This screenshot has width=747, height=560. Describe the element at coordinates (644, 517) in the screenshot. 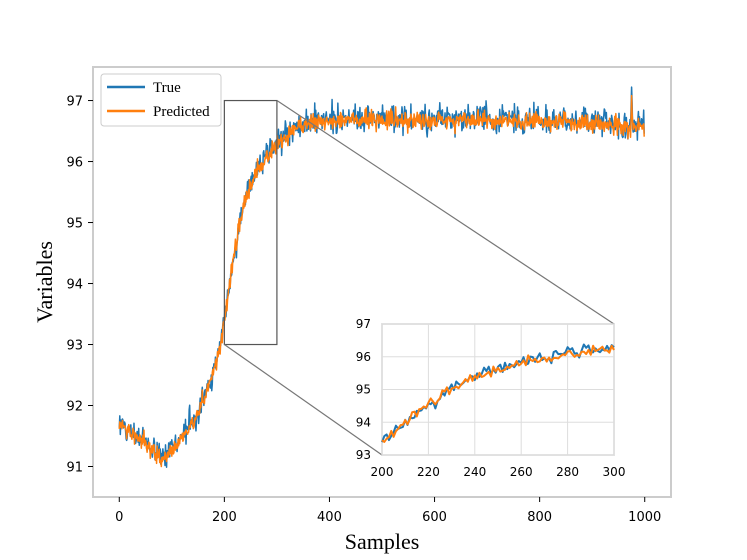

I see `x-tick-label: 1000` at that location.